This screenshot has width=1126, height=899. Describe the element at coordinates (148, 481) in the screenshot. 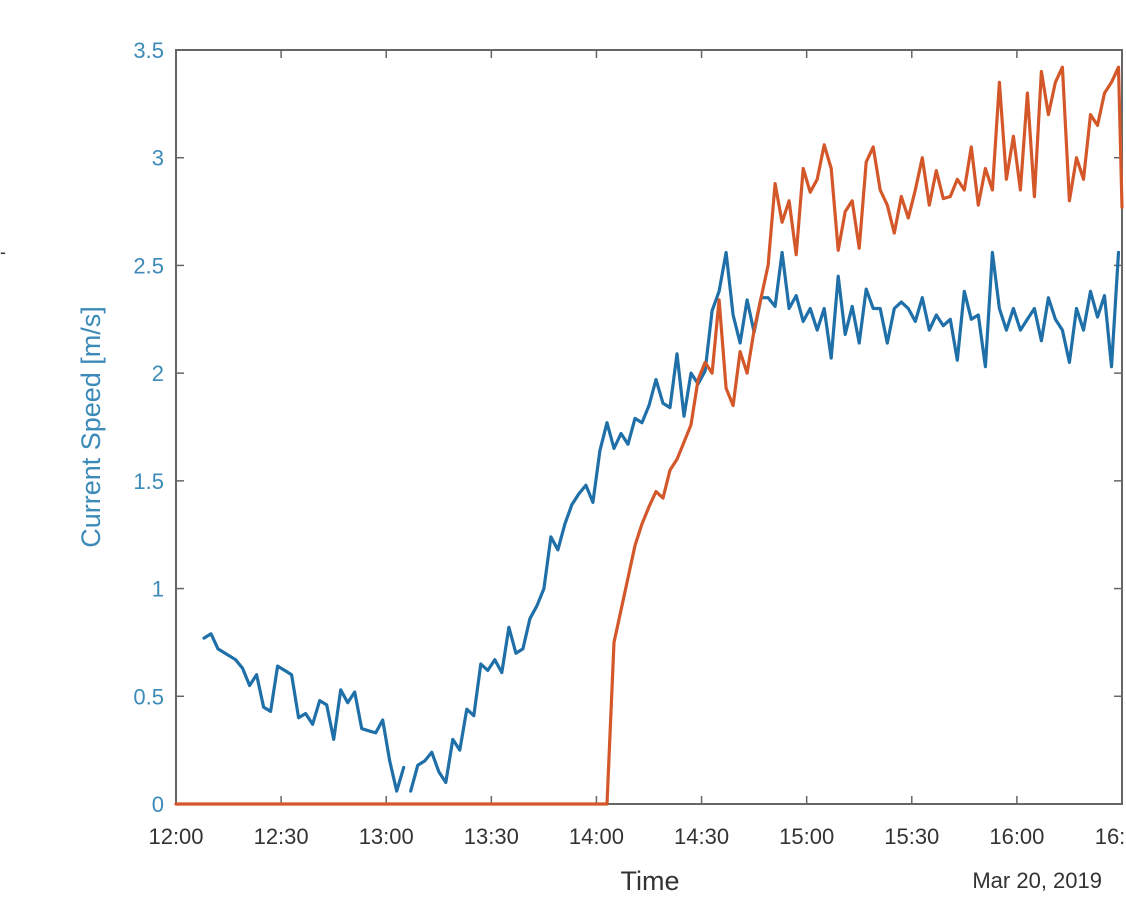

I see `y-tick-label: 1.5` at that location.